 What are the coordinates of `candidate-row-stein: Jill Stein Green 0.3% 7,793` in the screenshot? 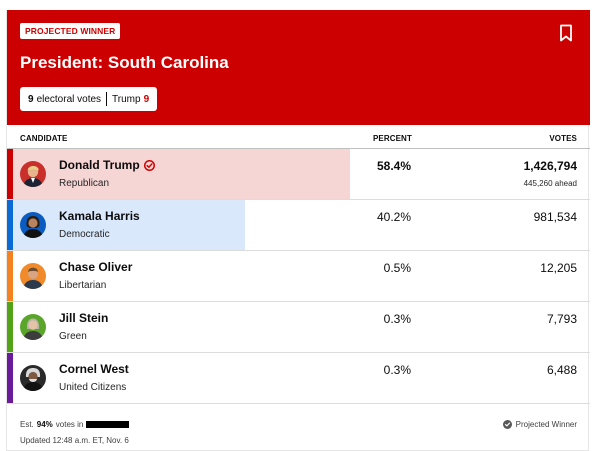 It's located at (298, 327).